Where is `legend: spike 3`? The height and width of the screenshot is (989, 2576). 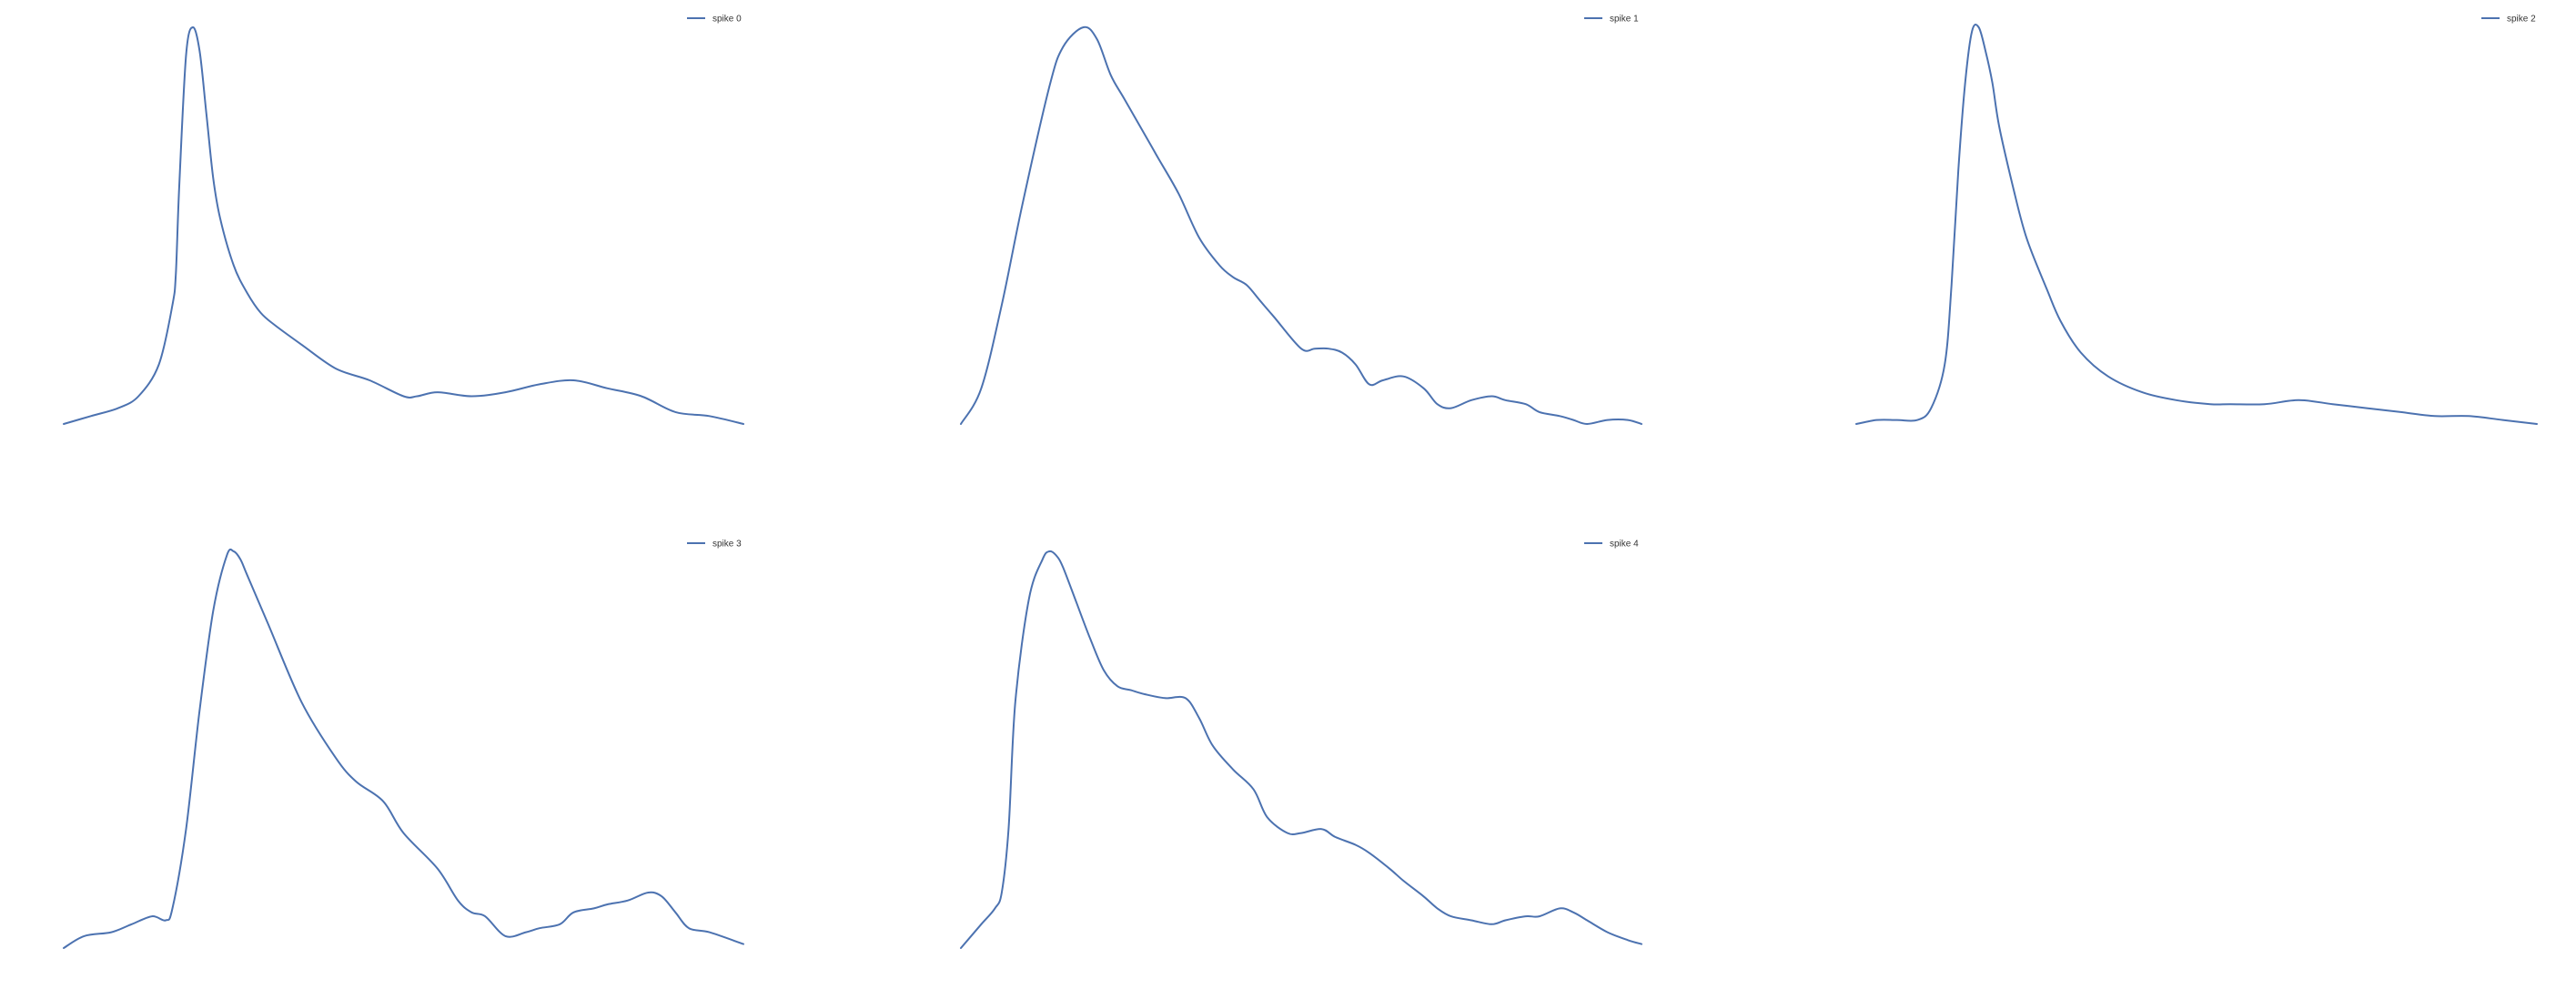 legend: spike 3 is located at coordinates (714, 545).